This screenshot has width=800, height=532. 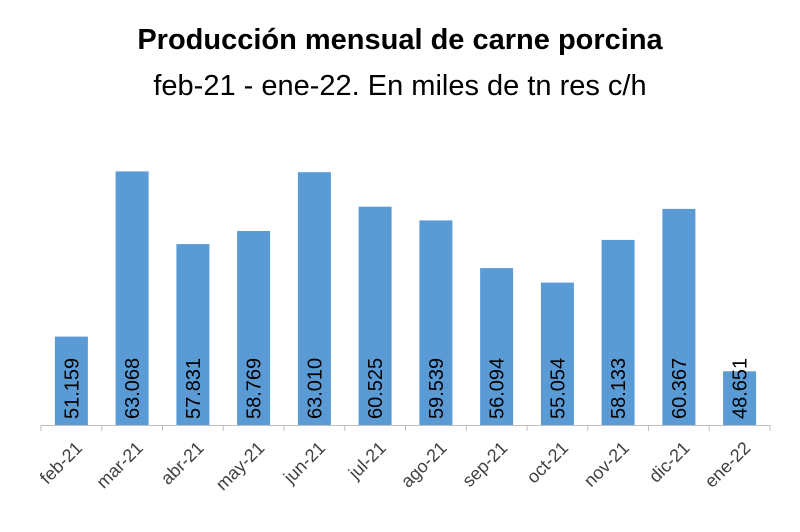 What do you see at coordinates (400, 86) in the screenshot?
I see `chart-subtitle: feb-21 - ene-22. En miles de tn res c/h` at bounding box center [400, 86].